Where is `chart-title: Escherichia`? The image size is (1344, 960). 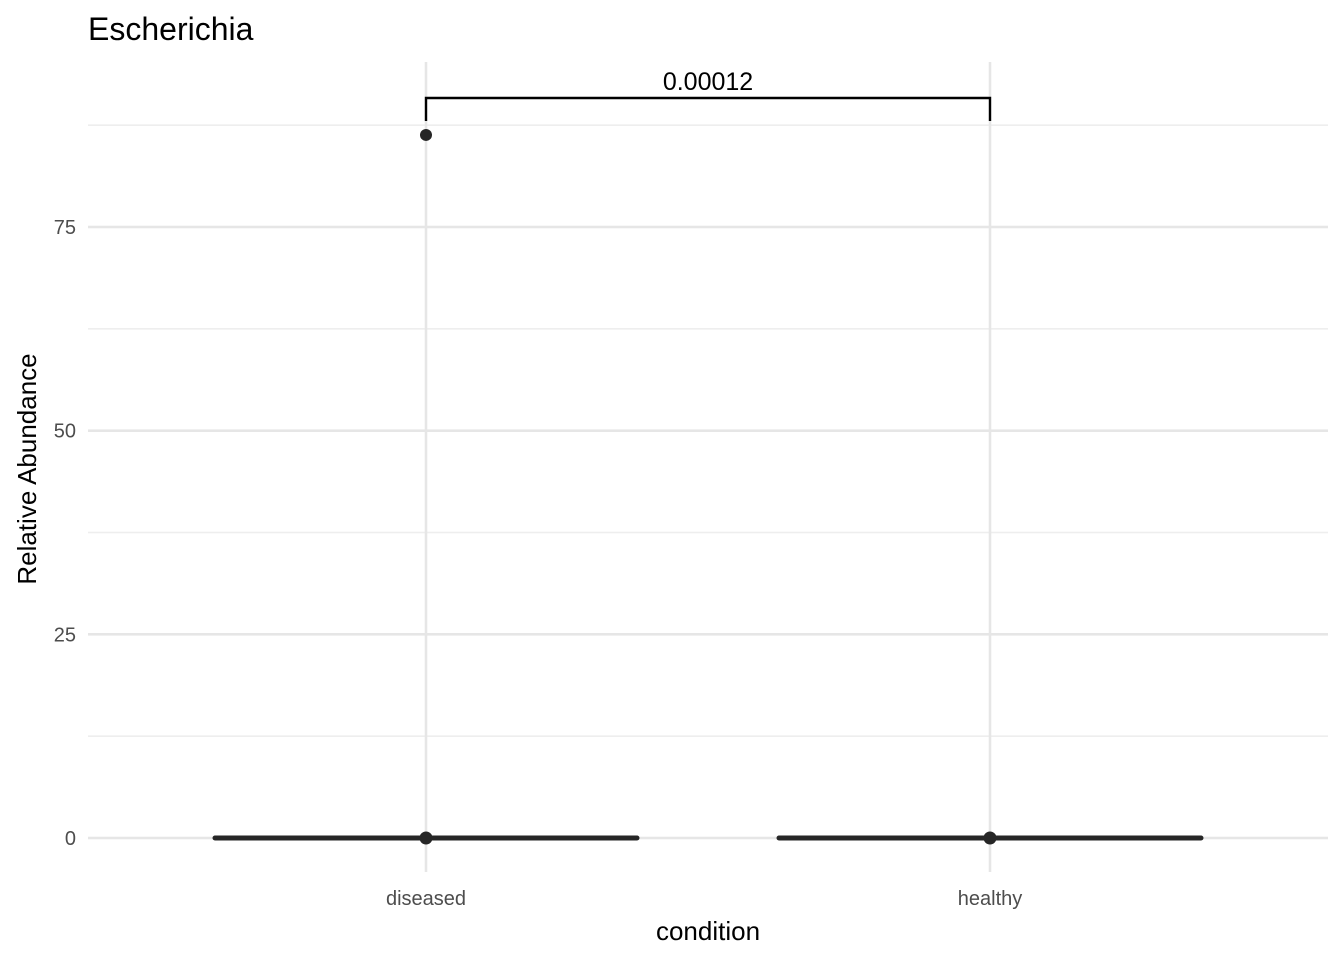
chart-title: Escherichia is located at coordinates (171, 29).